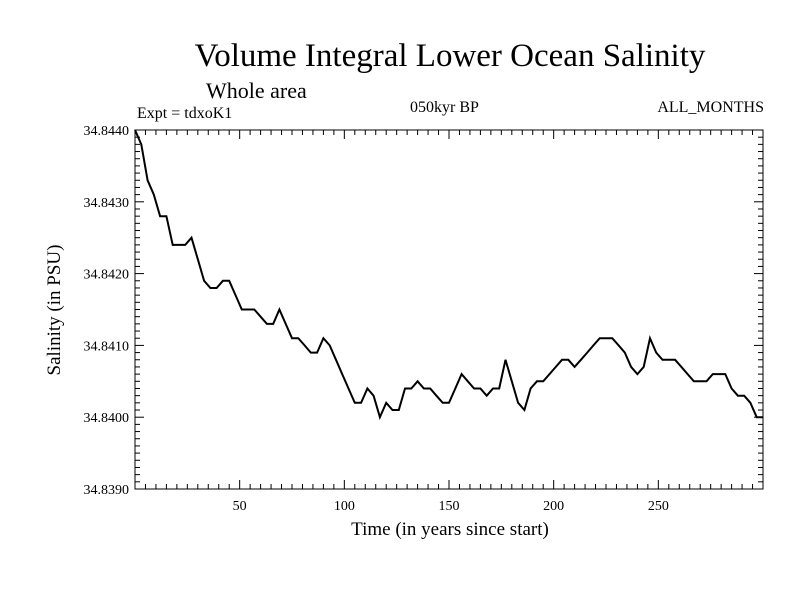  I want to click on months-label: ALL_MONTHS, so click(710, 107).